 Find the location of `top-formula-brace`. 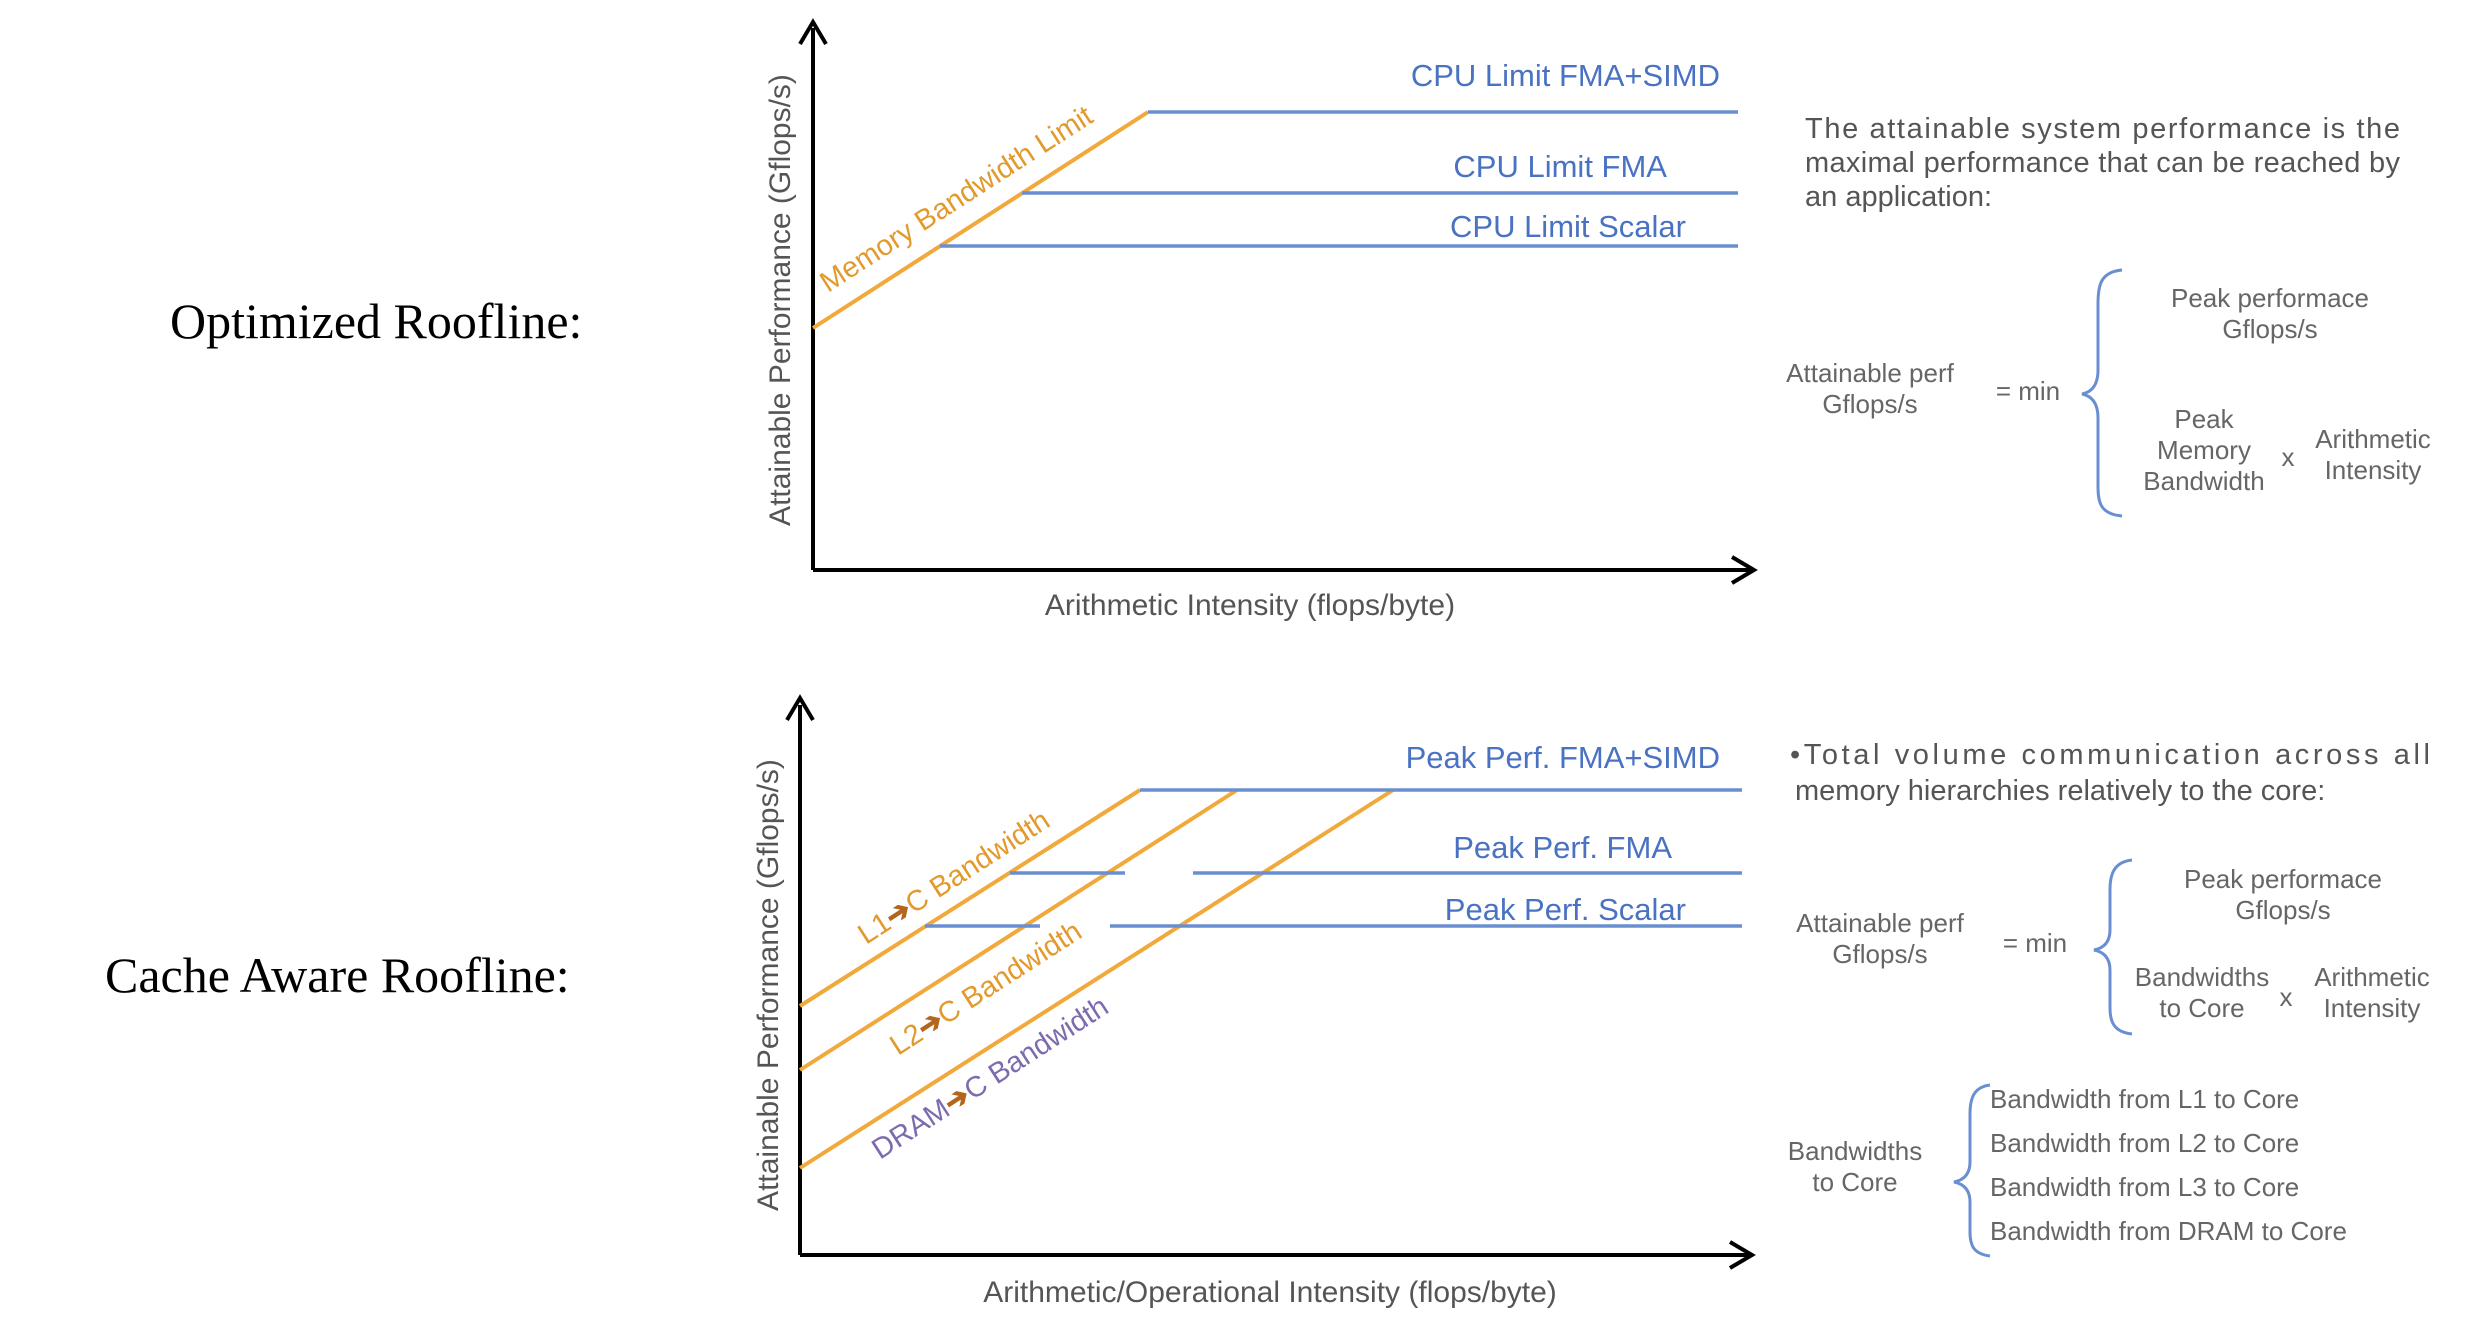

top-formula-brace is located at coordinates (2102, 393).